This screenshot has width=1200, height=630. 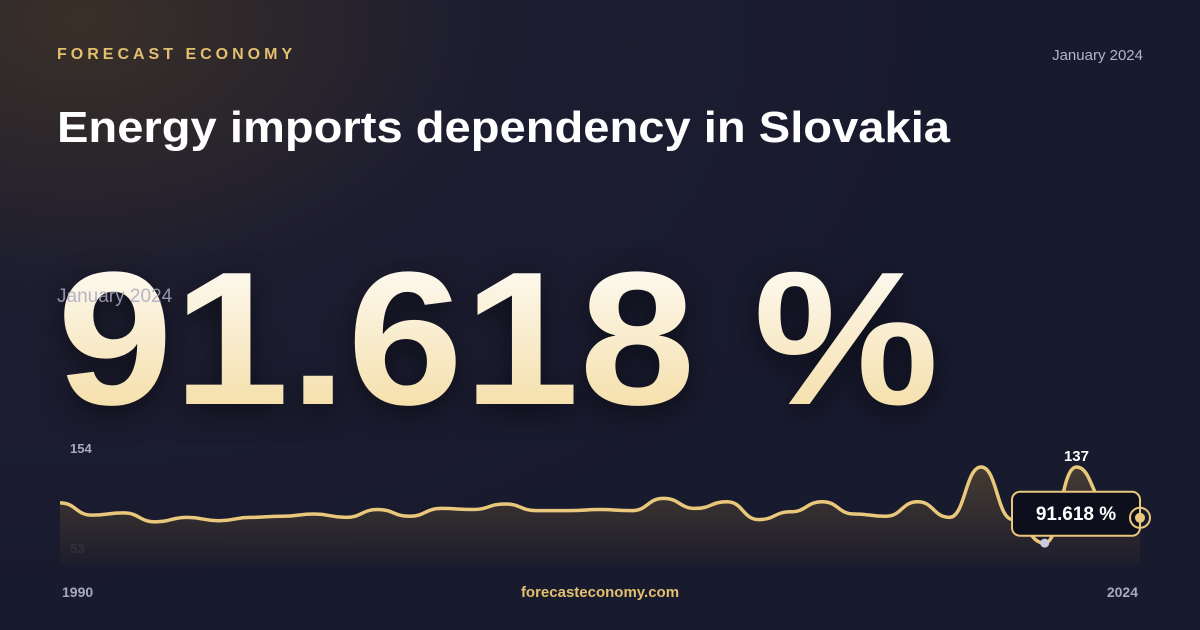 I want to click on footer: forecasteconomy.com, so click(x=600, y=592).